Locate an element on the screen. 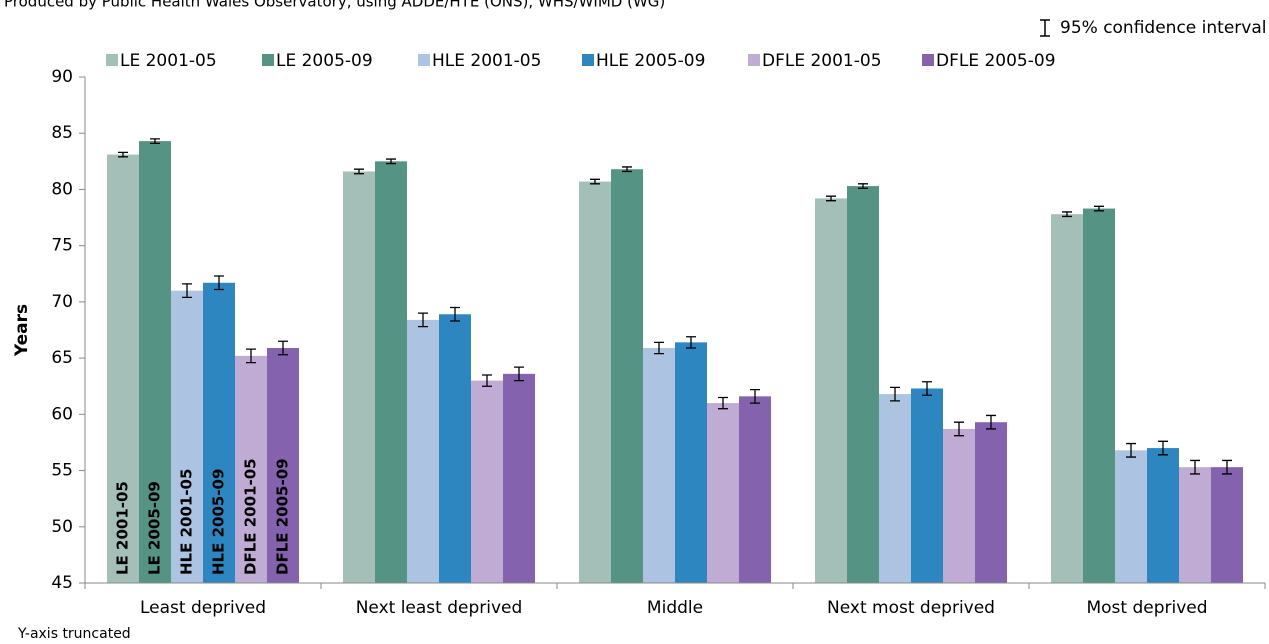 This screenshot has width=1269, height=644. y-tick-label: 60 is located at coordinates (62, 414).